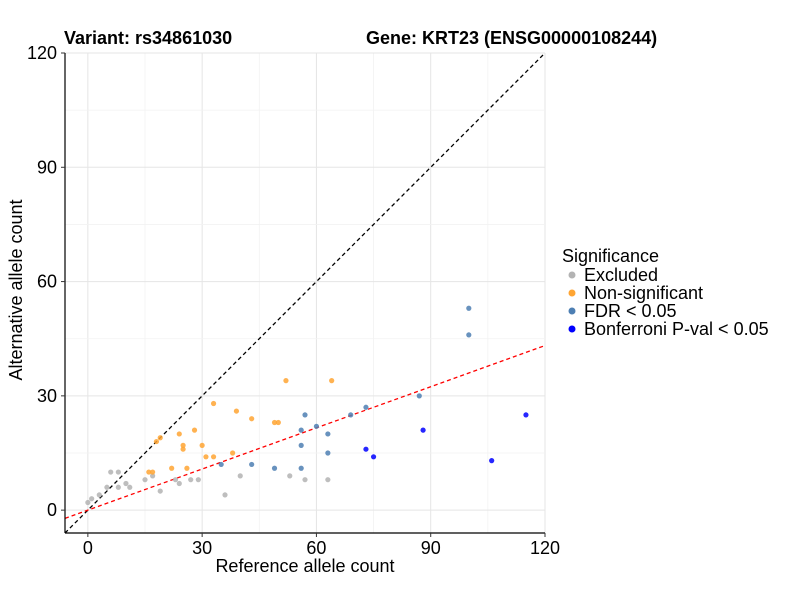  What do you see at coordinates (511, 38) in the screenshot?
I see `chart-title-gene: Gene: KRT23 (ENSG00000108244)` at bounding box center [511, 38].